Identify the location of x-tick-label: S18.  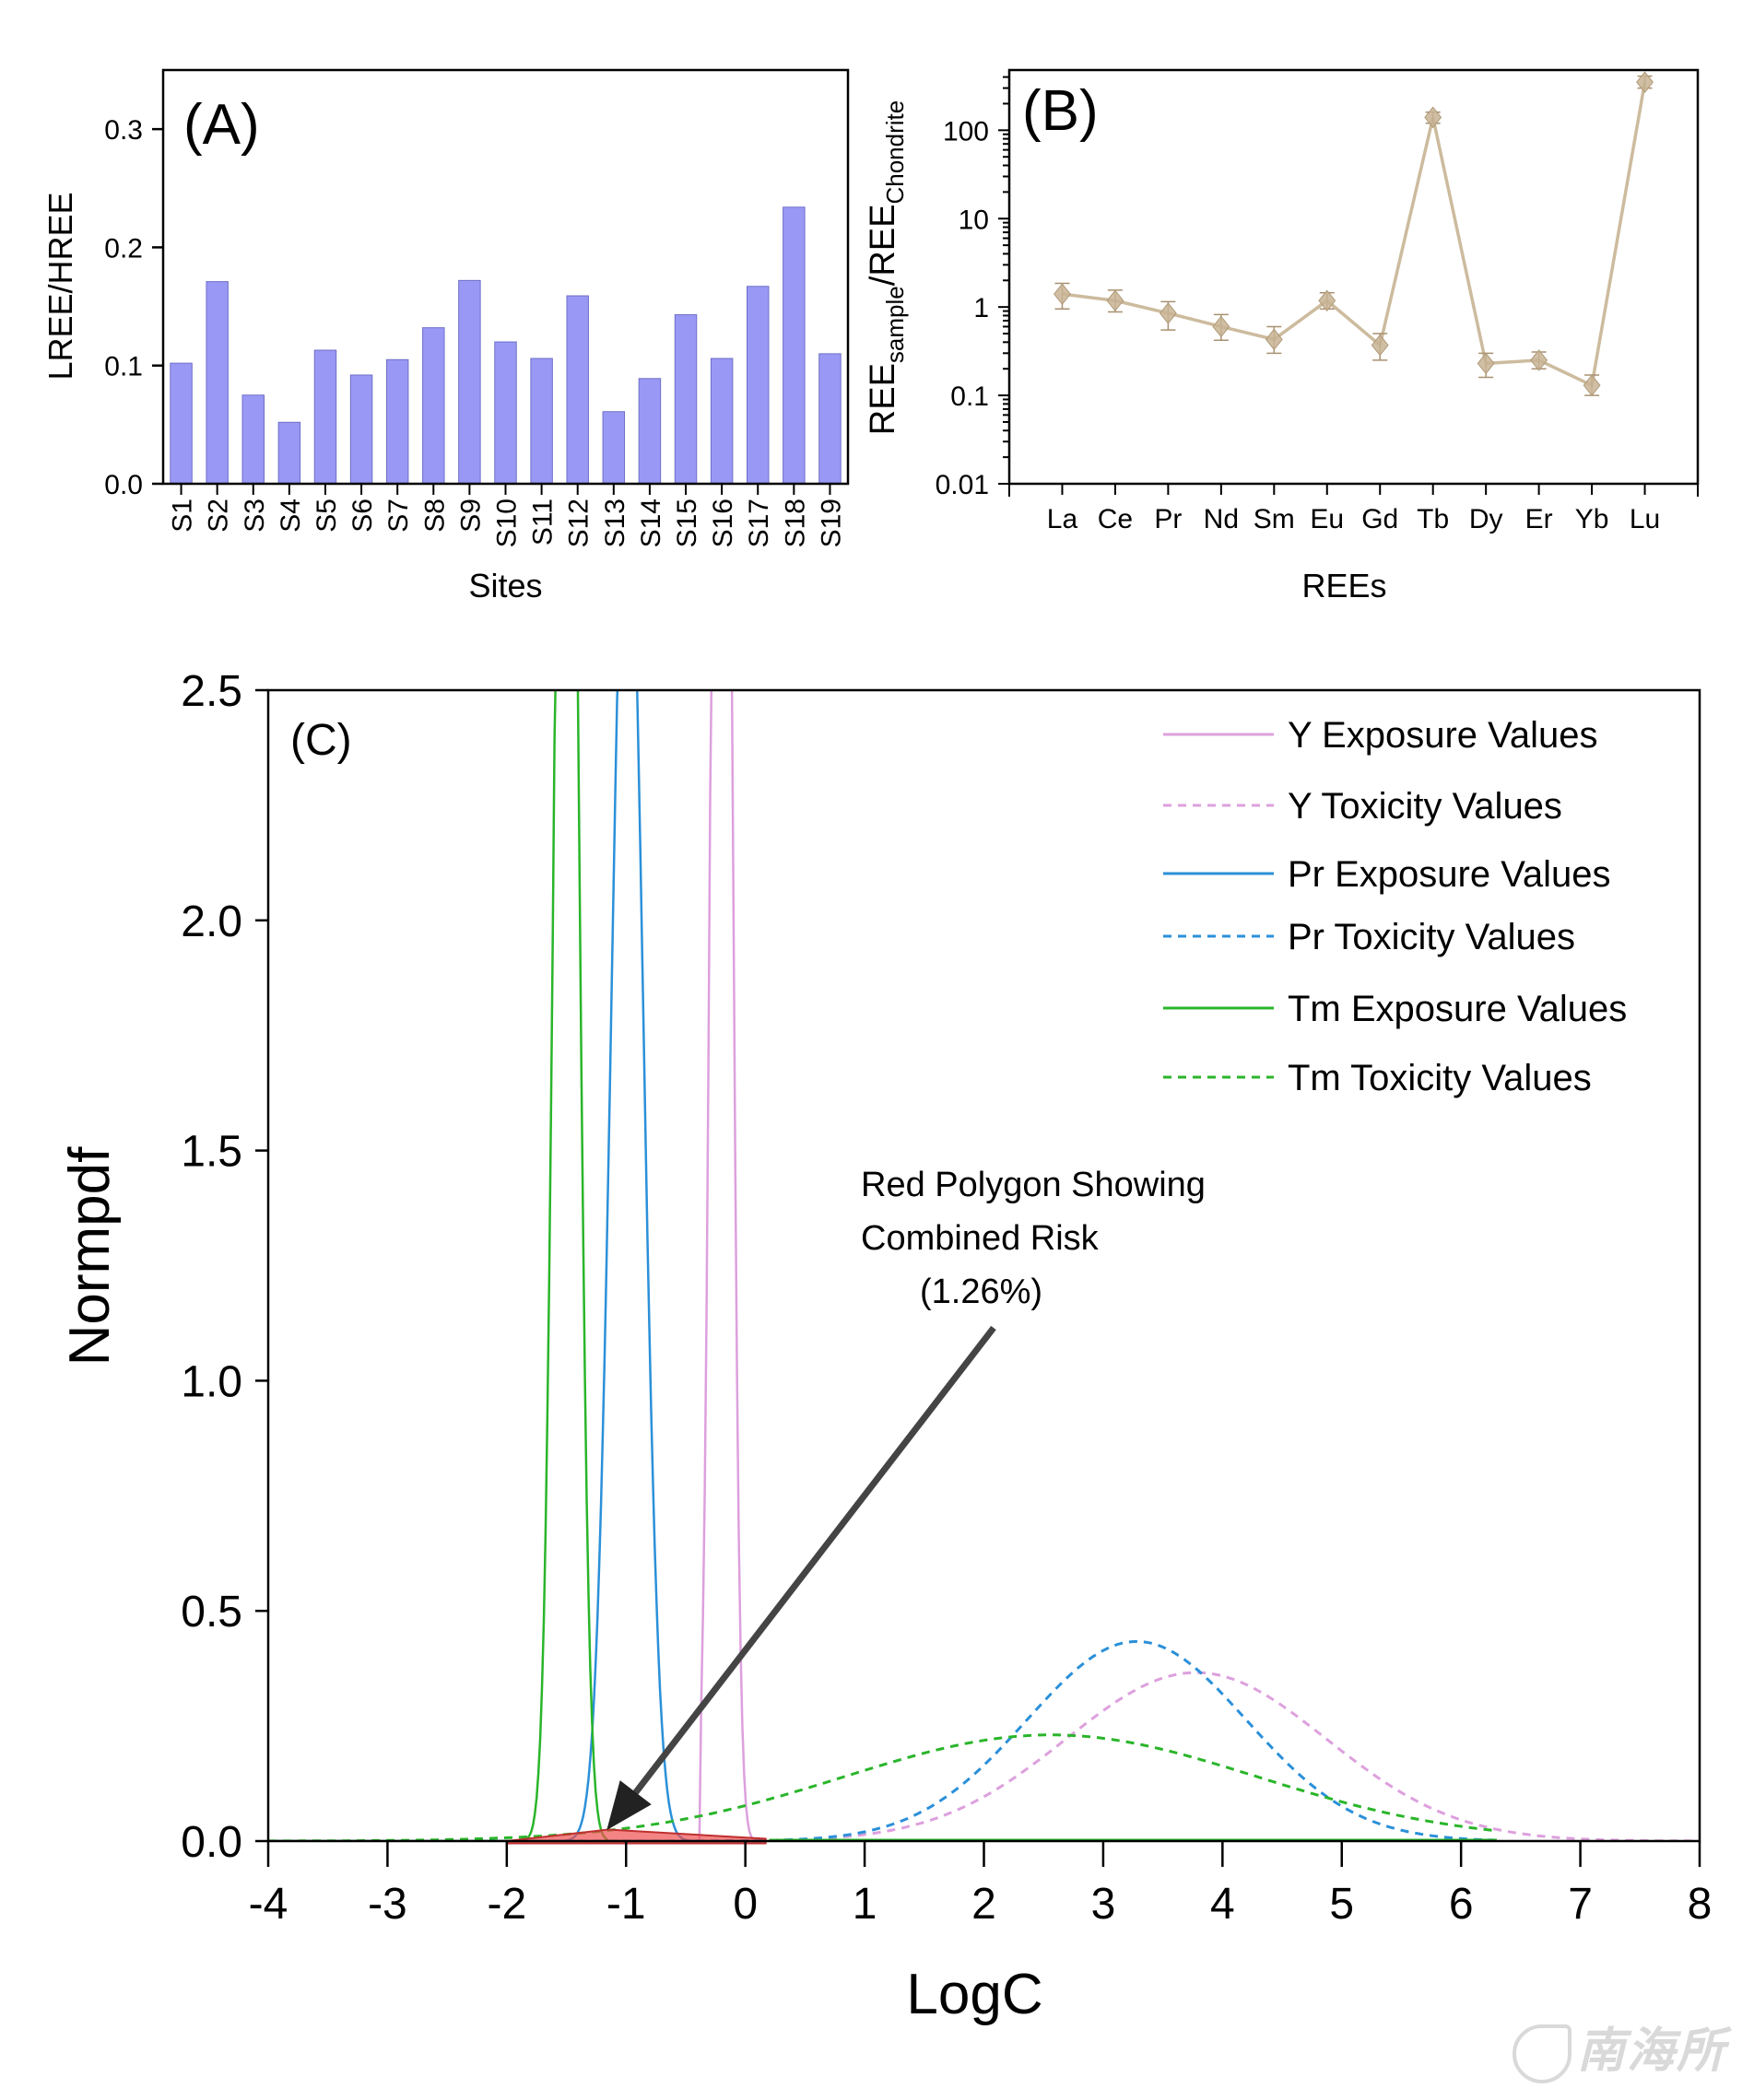
(795, 523).